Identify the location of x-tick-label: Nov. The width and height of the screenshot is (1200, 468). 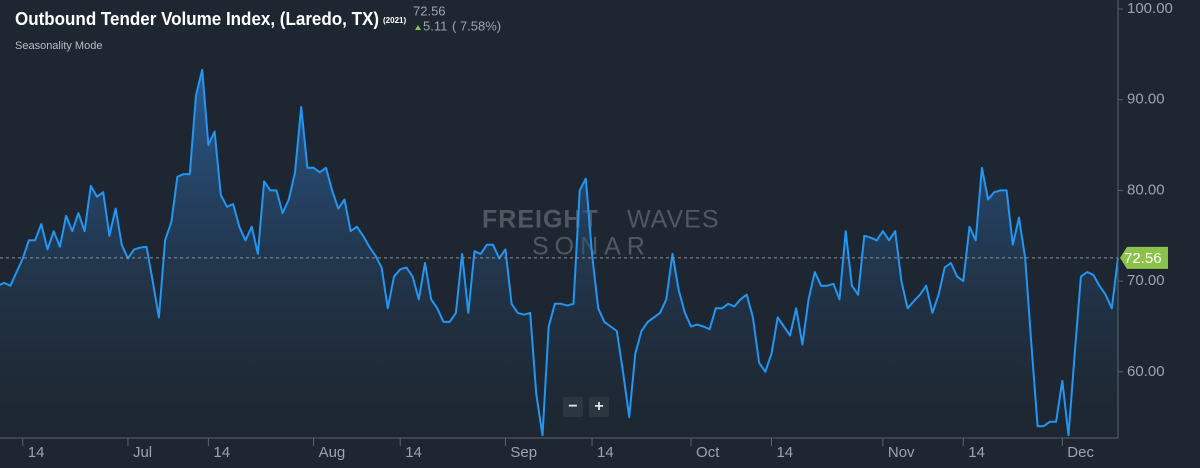
(901, 452).